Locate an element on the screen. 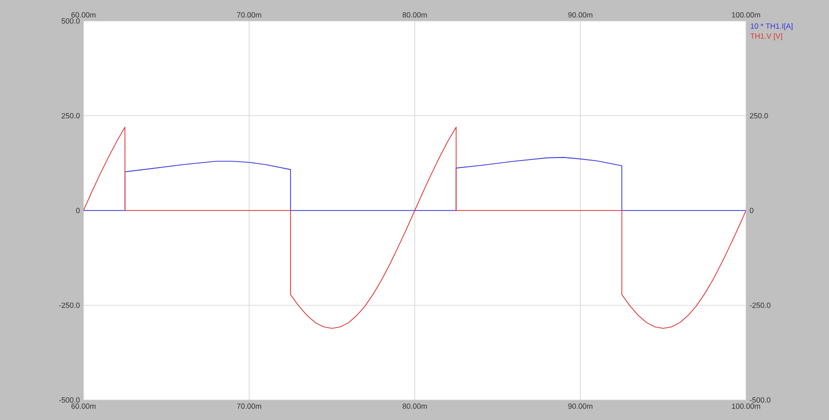 The image size is (829, 420). line-series is located at coordinates (415, 184).